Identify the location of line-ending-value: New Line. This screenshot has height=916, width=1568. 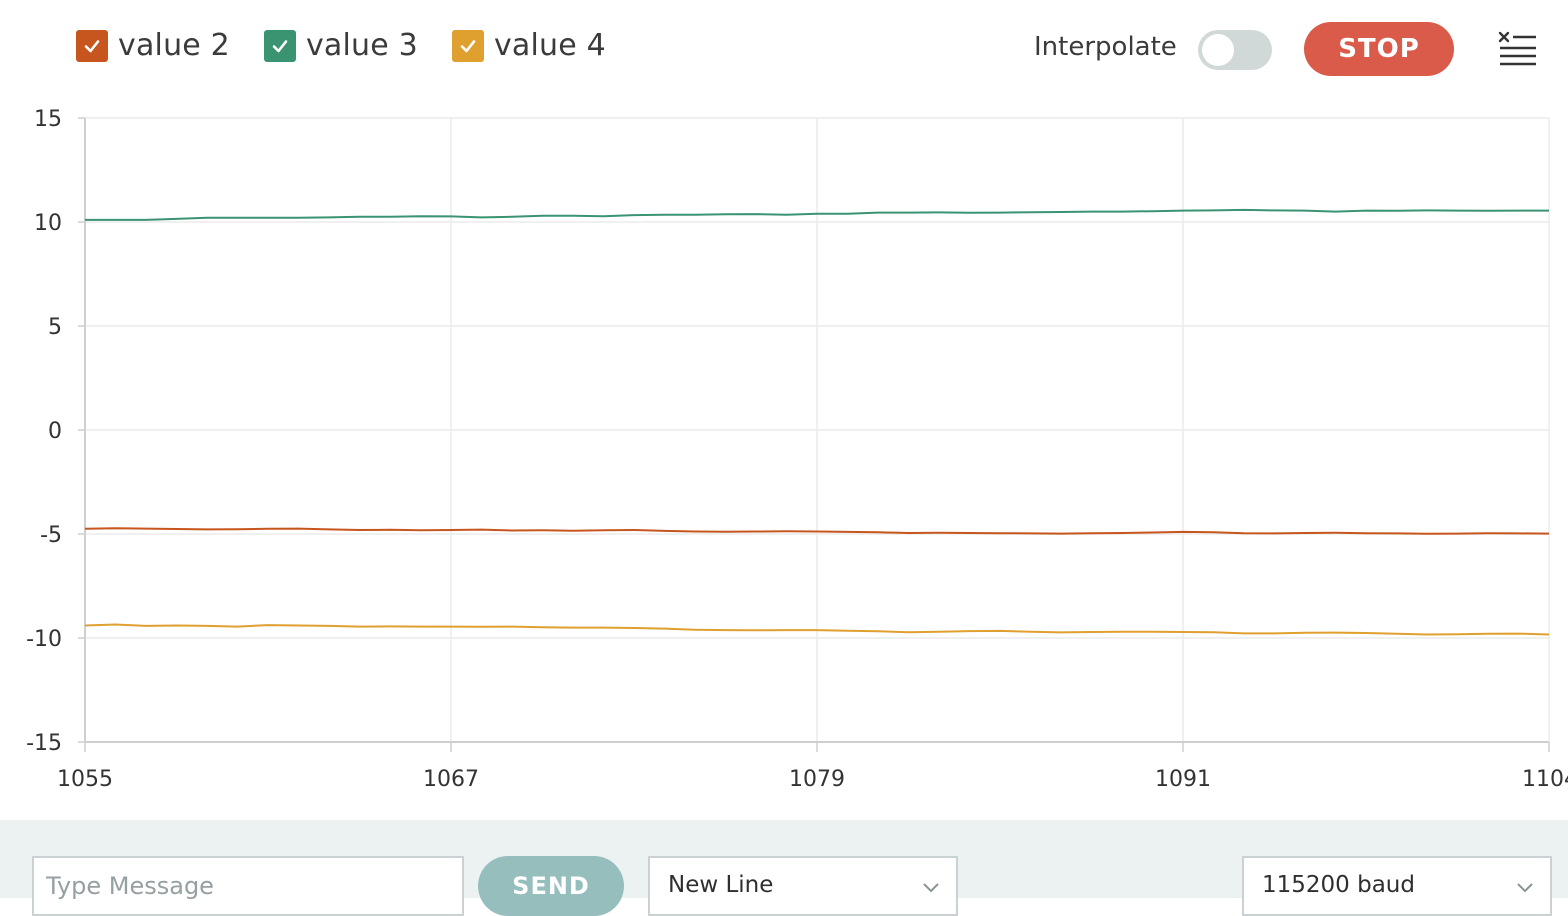
(721, 885).